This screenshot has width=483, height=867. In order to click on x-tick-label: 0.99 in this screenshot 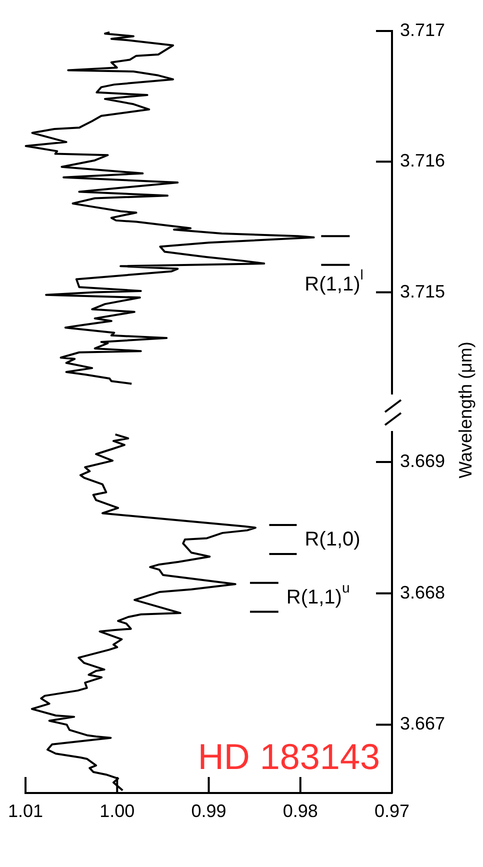, I will do `click(208, 810)`.